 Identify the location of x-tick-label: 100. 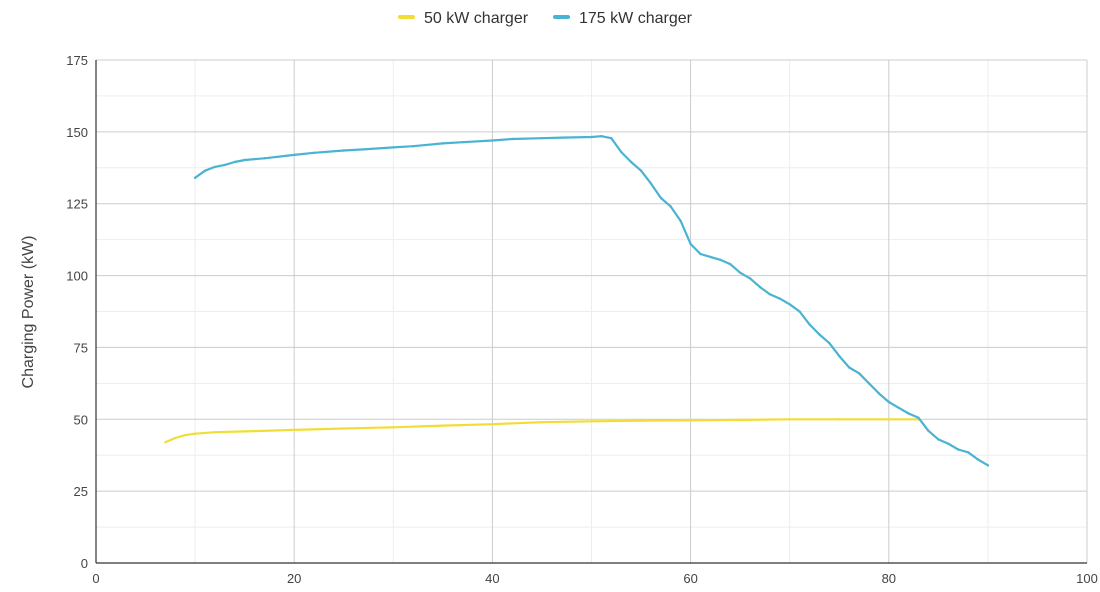
(1087, 578).